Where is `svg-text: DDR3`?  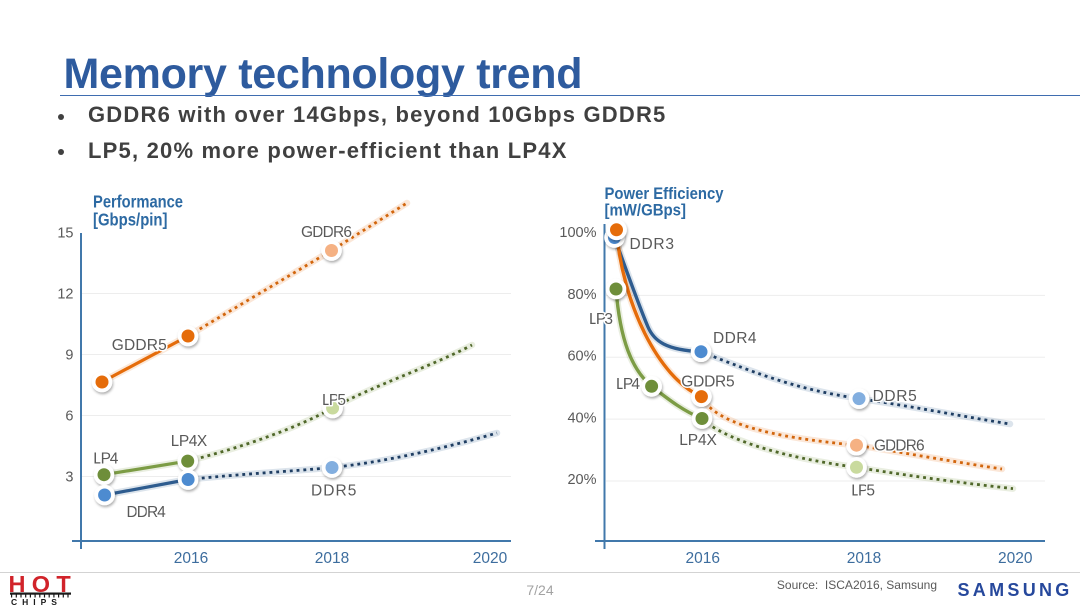 svg-text: DDR3 is located at coordinates (652, 244).